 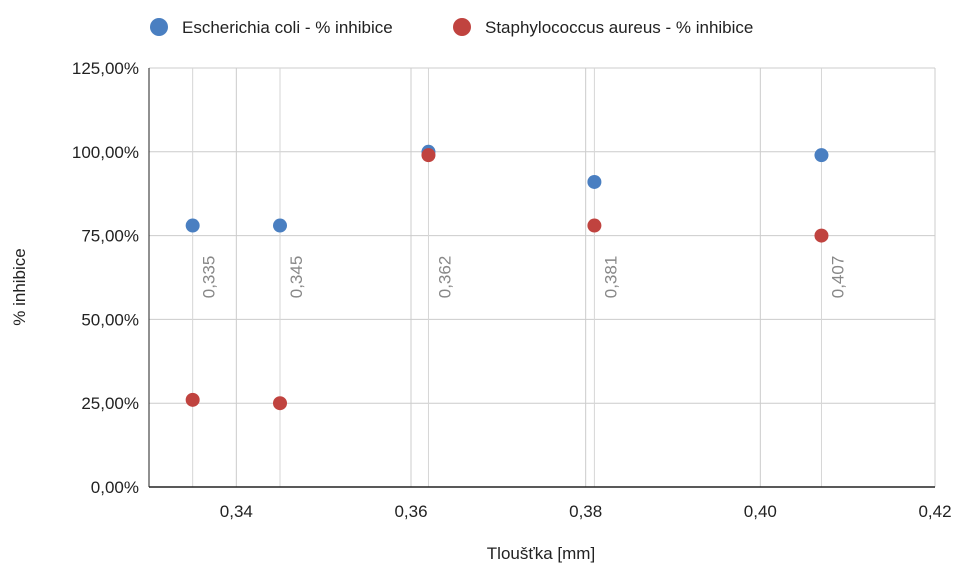 What do you see at coordinates (115, 487) in the screenshot?
I see `y-tick-label: 0,00%` at bounding box center [115, 487].